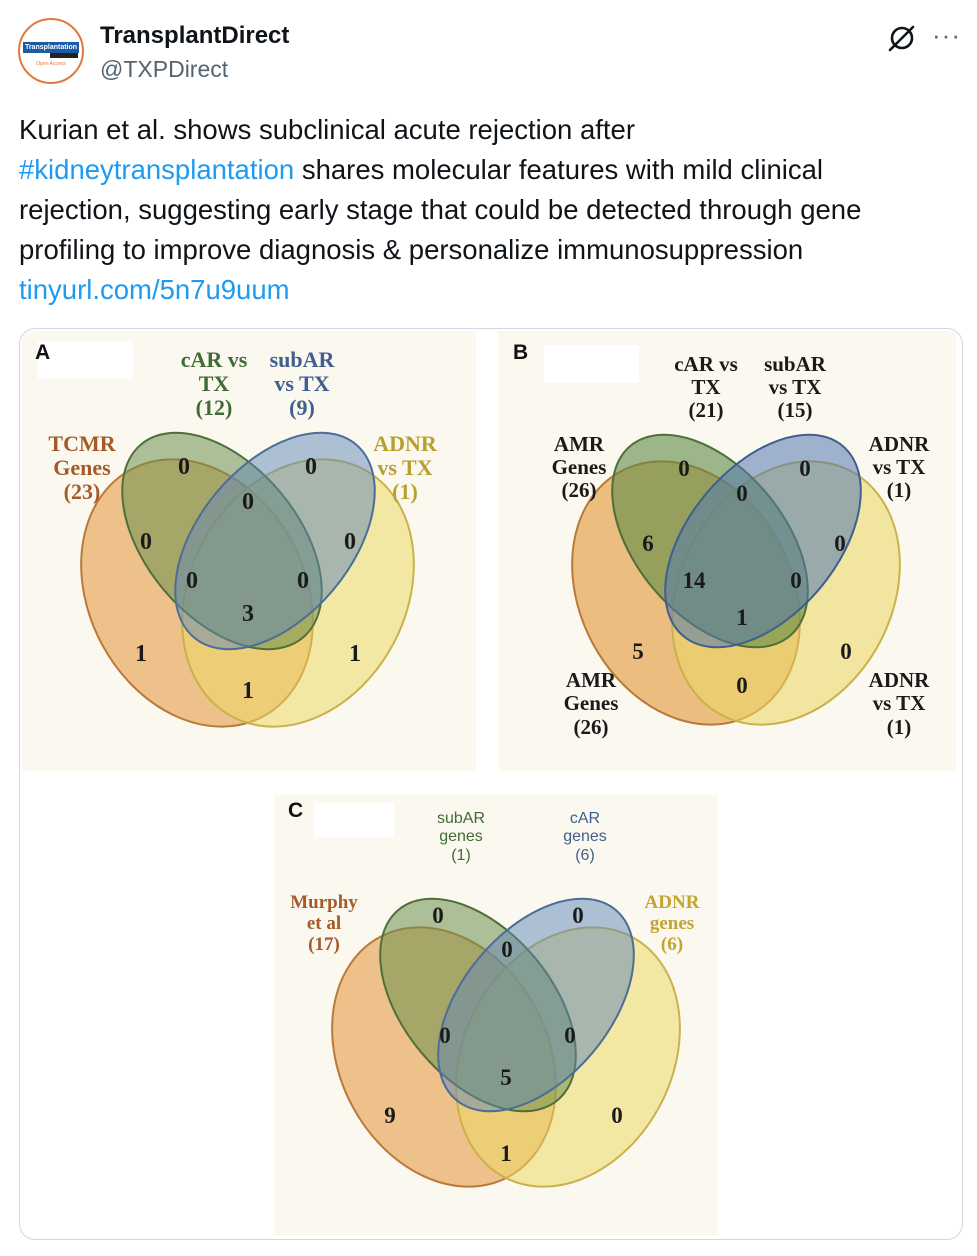 The width and height of the screenshot is (977, 1256). I want to click on venn-a-count-o-y: 1, so click(248, 691).